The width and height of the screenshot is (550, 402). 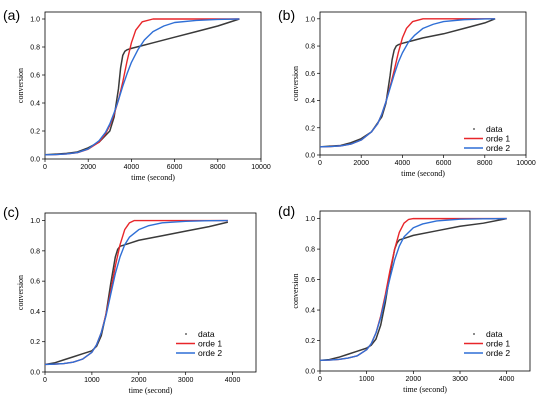 What do you see at coordinates (11, 15) in the screenshot?
I see `panel-letter: (a)` at bounding box center [11, 15].